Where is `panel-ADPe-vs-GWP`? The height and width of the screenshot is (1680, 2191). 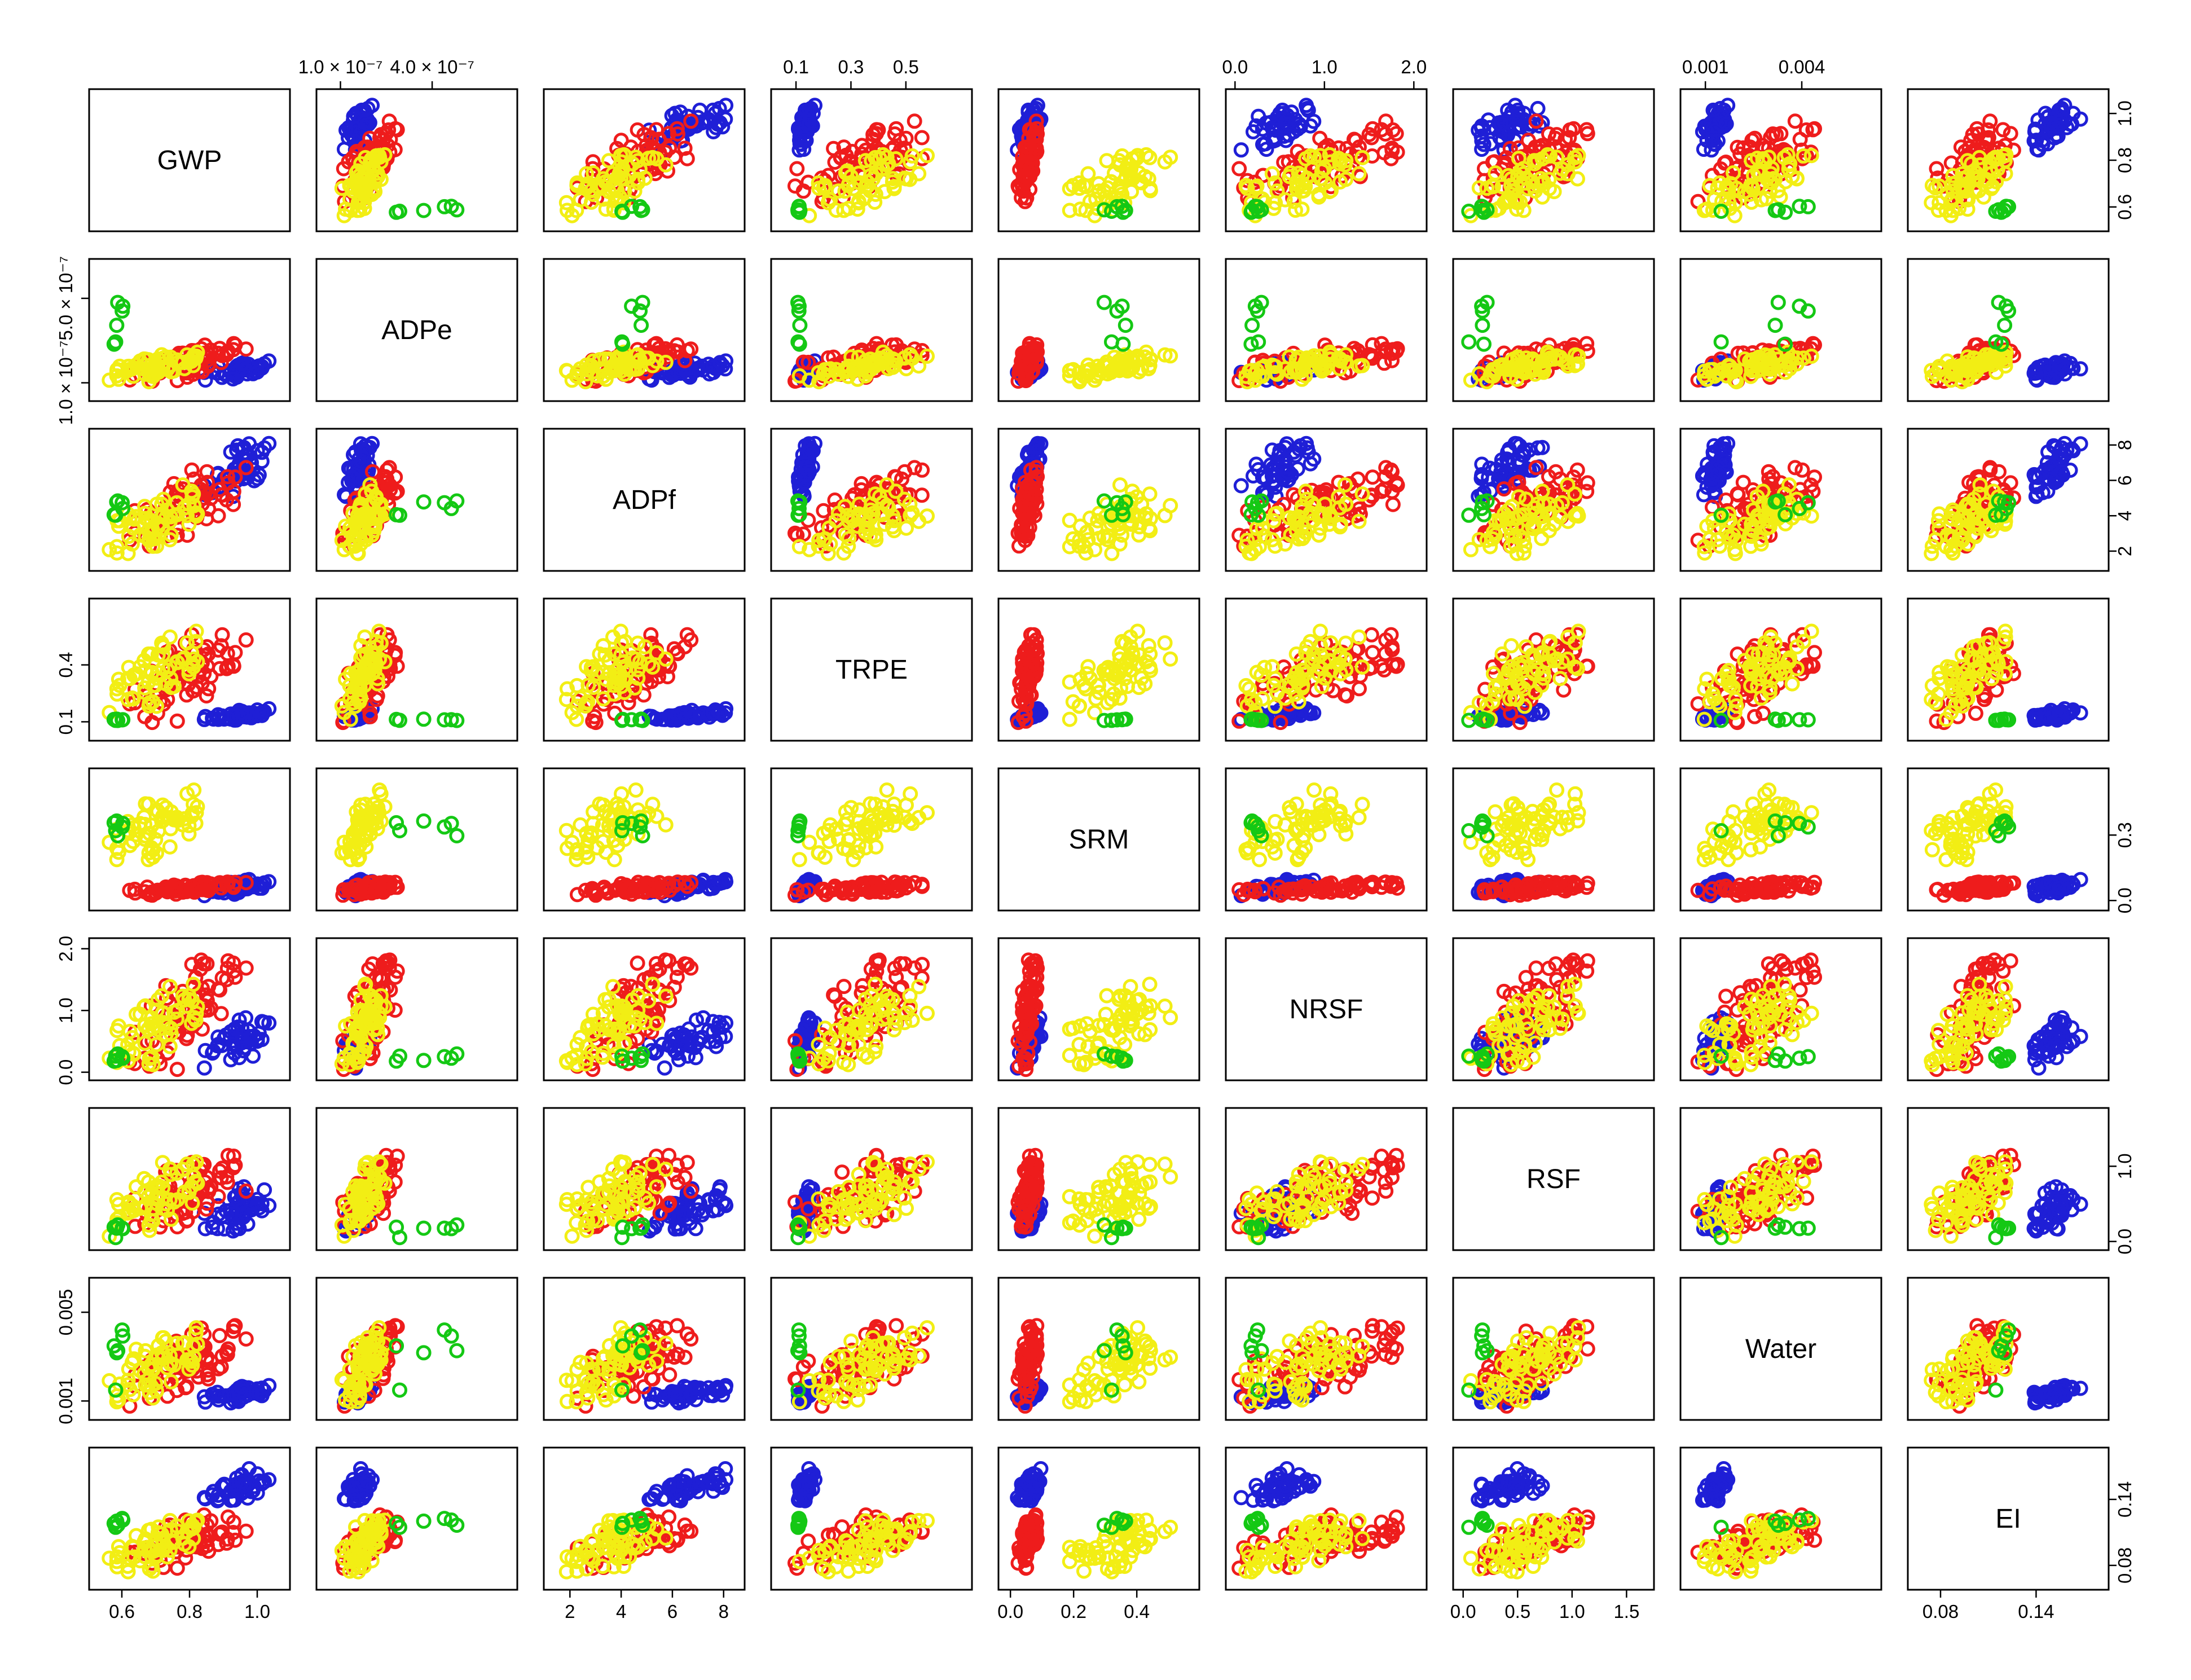
panel-ADPe-vs-GWP is located at coordinates (190, 330).